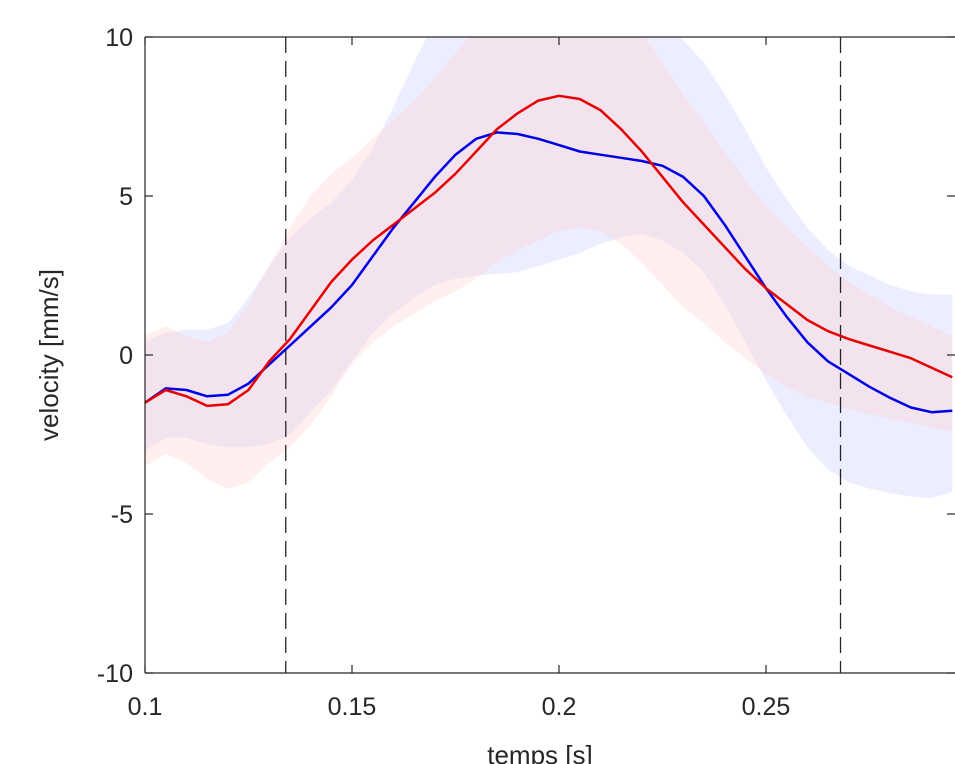 This screenshot has height=764, width=955. Describe the element at coordinates (126, 197) in the screenshot. I see `y-tick-label-4: 5` at that location.